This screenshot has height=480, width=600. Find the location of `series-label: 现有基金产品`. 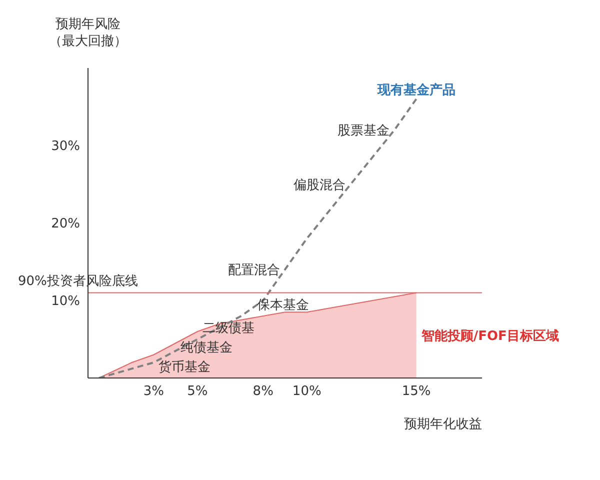

series-label: 现有基金产品 is located at coordinates (416, 90).